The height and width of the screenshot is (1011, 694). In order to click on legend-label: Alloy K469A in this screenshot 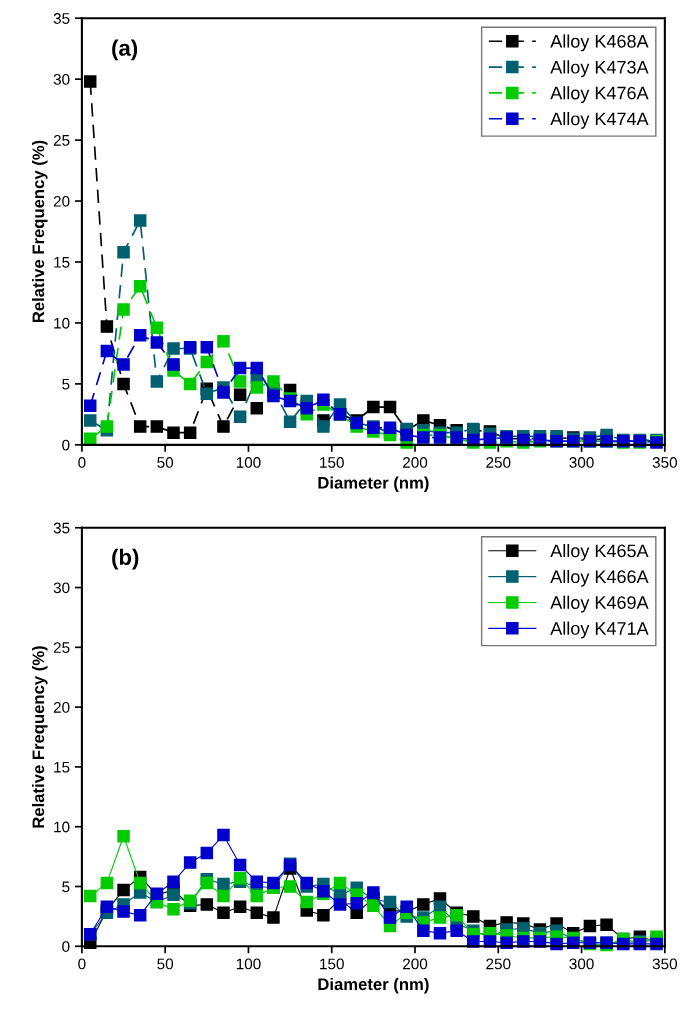, I will do `click(599, 604)`.